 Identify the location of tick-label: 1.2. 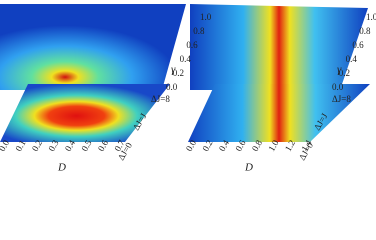
(290, 145).